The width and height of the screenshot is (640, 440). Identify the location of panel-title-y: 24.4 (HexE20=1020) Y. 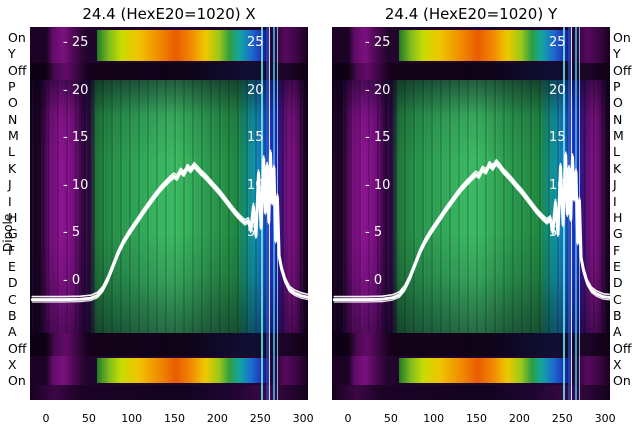
(471, 14).